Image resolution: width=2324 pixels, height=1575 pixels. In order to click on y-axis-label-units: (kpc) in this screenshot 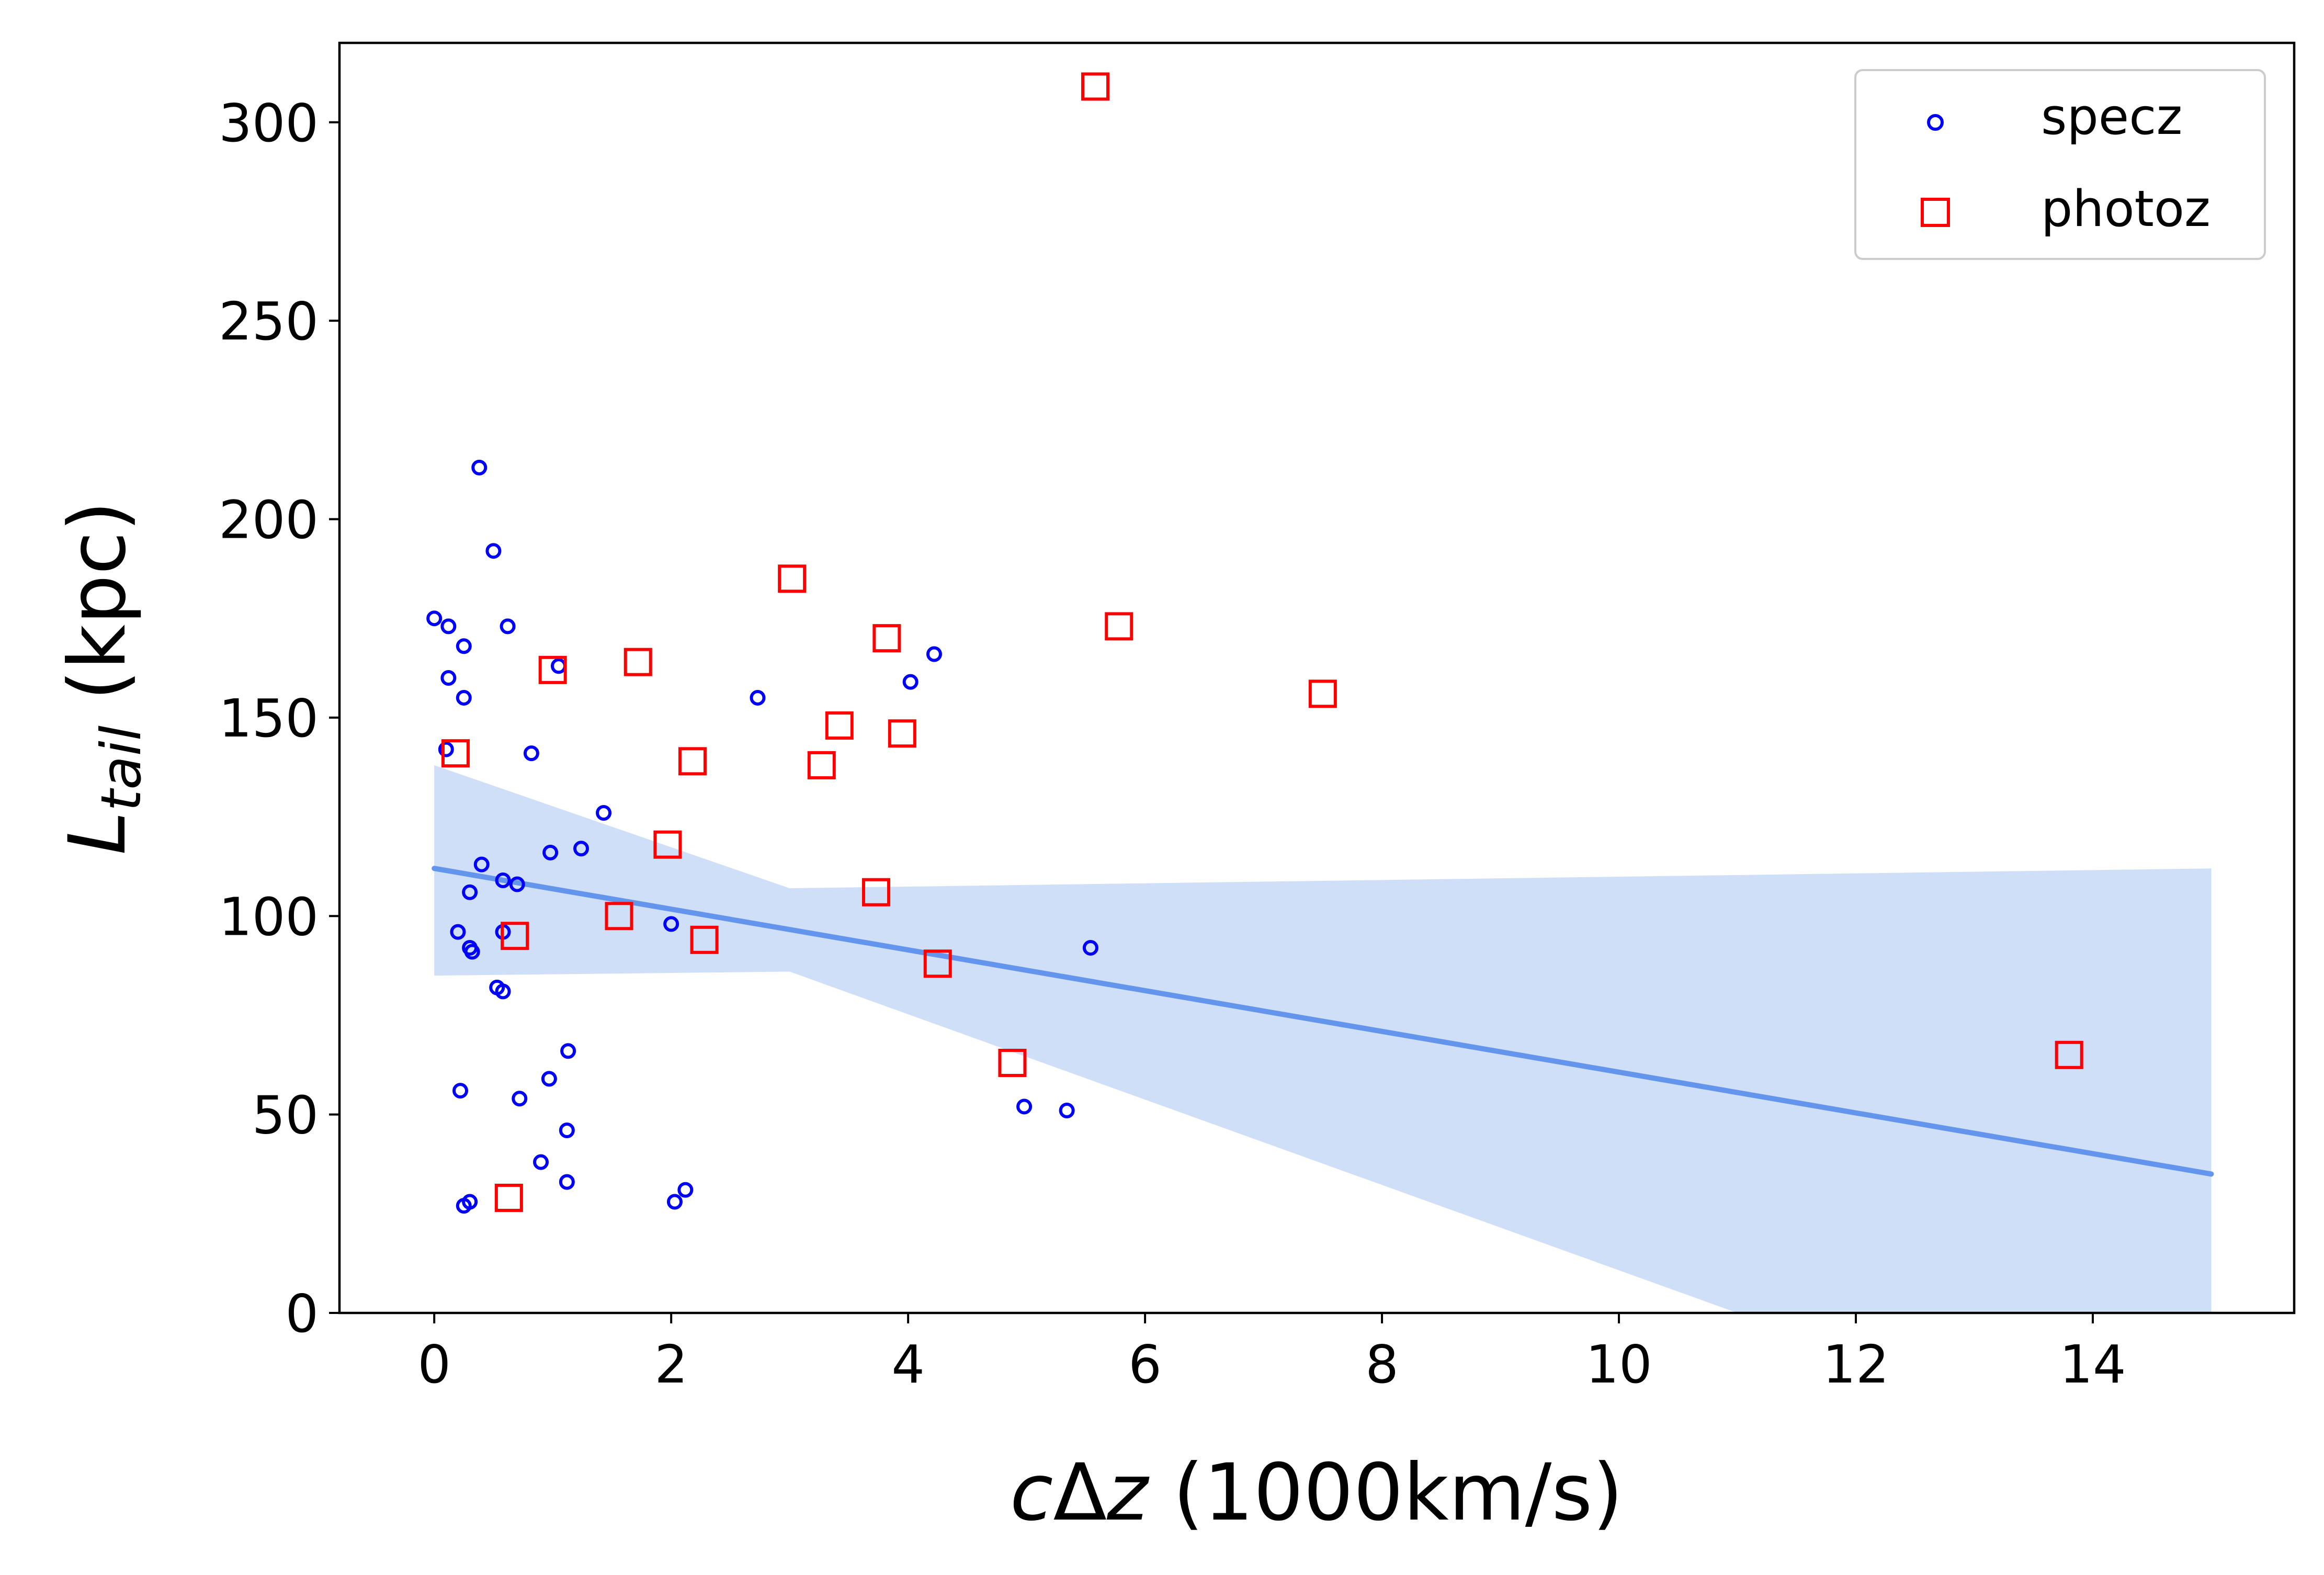, I will do `click(98, 613)`.